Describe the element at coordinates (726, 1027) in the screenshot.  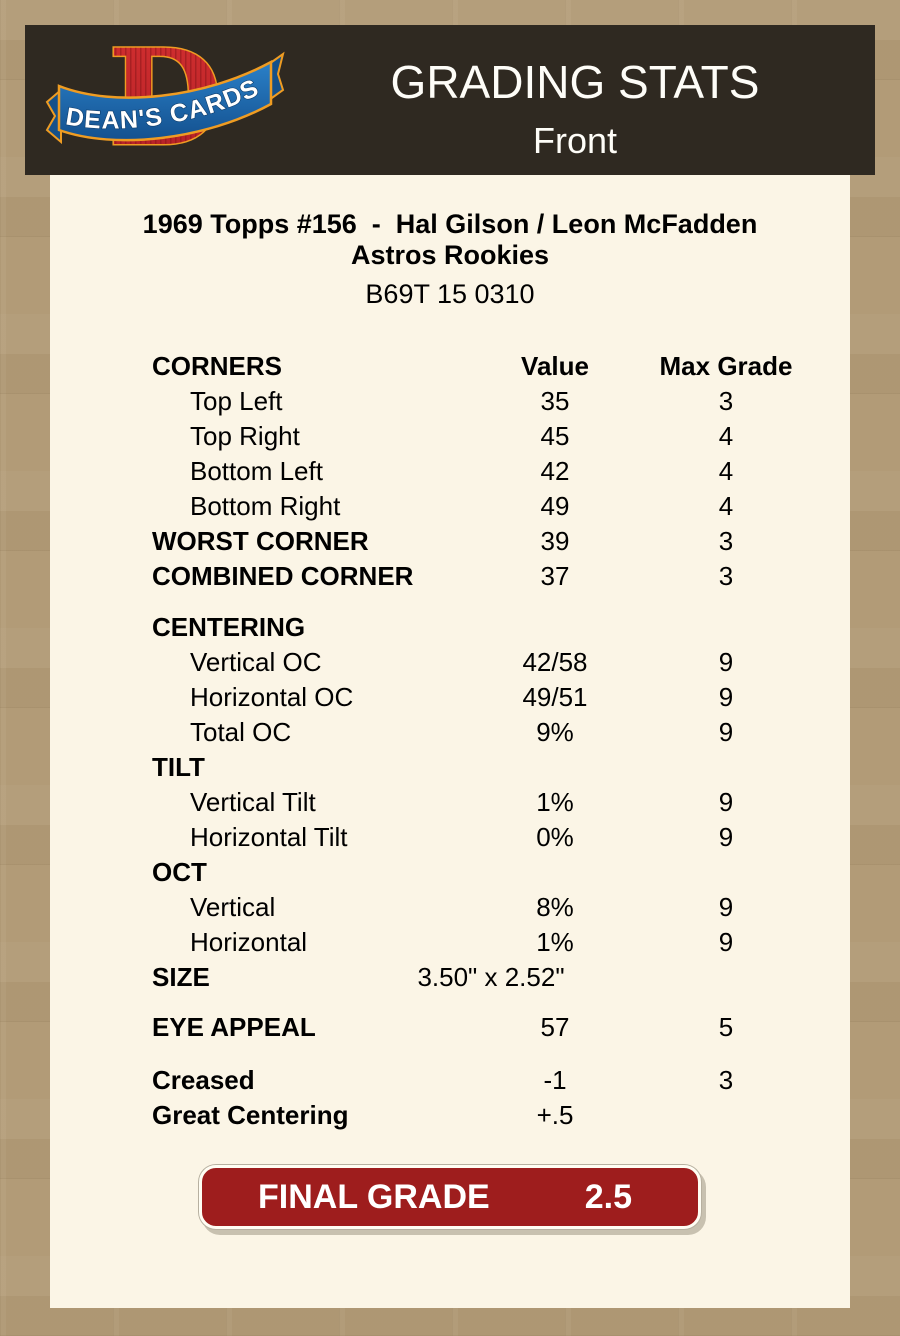
I see `row-max: 5` at that location.